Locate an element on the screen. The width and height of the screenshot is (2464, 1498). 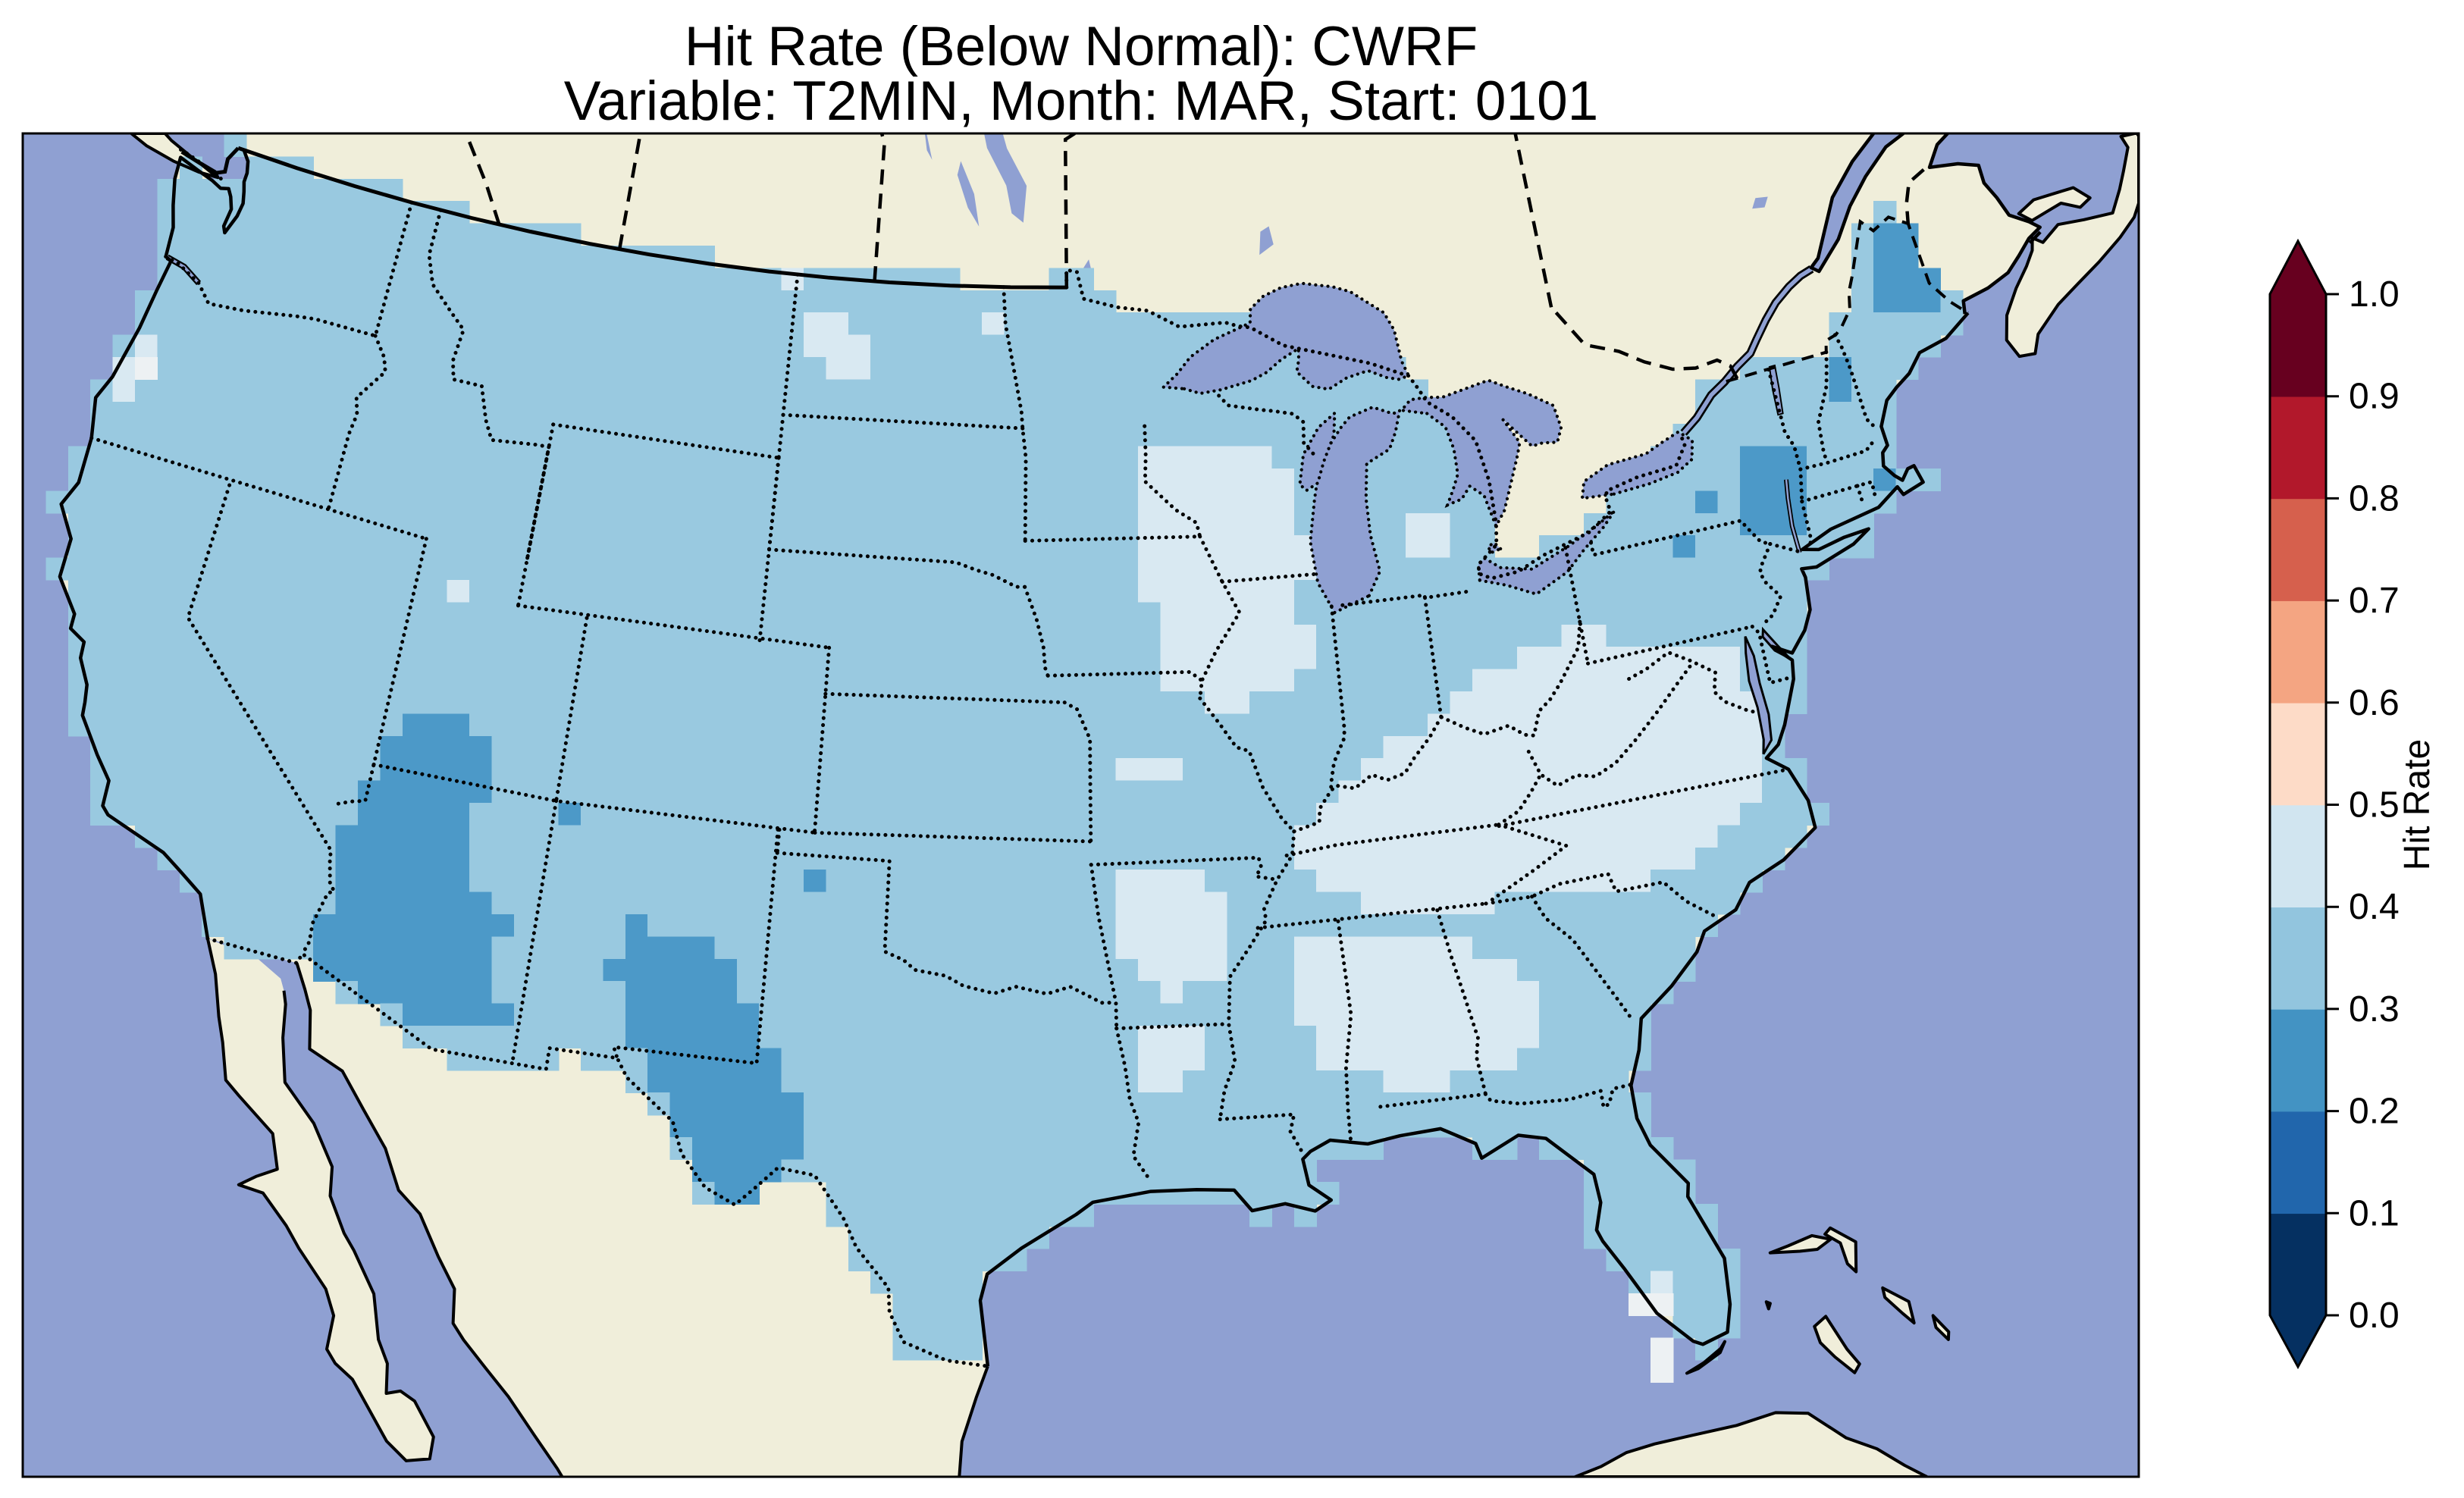
svg-text: 0.8 is located at coordinates (2374, 498).